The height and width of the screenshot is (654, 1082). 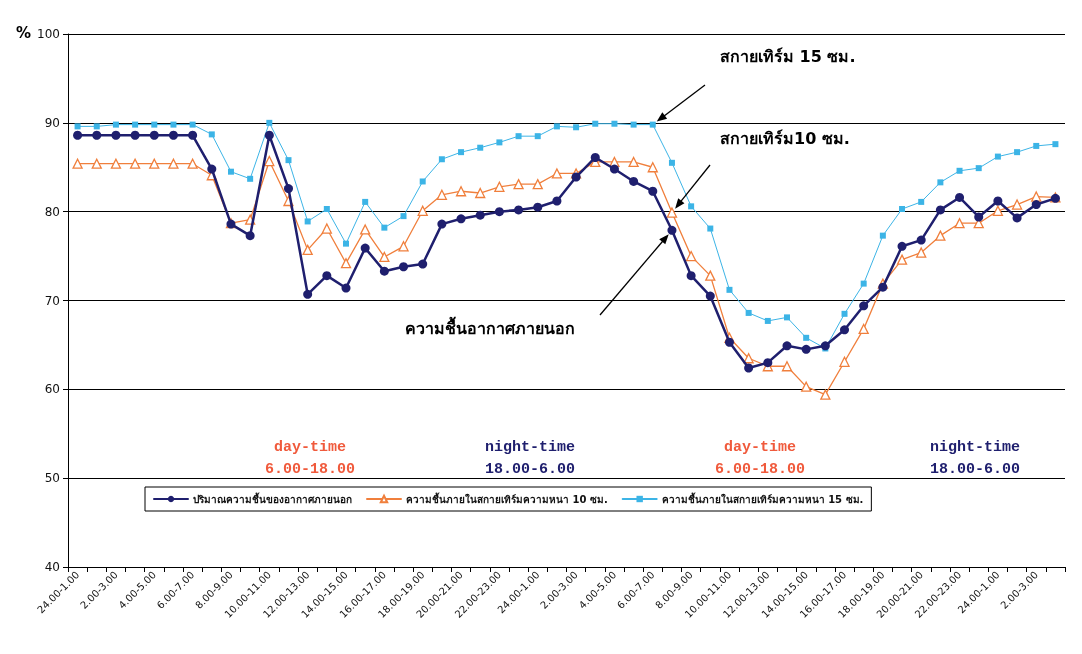 What do you see at coordinates (52, 122) in the screenshot?
I see `y-tick-label: 90` at bounding box center [52, 122].